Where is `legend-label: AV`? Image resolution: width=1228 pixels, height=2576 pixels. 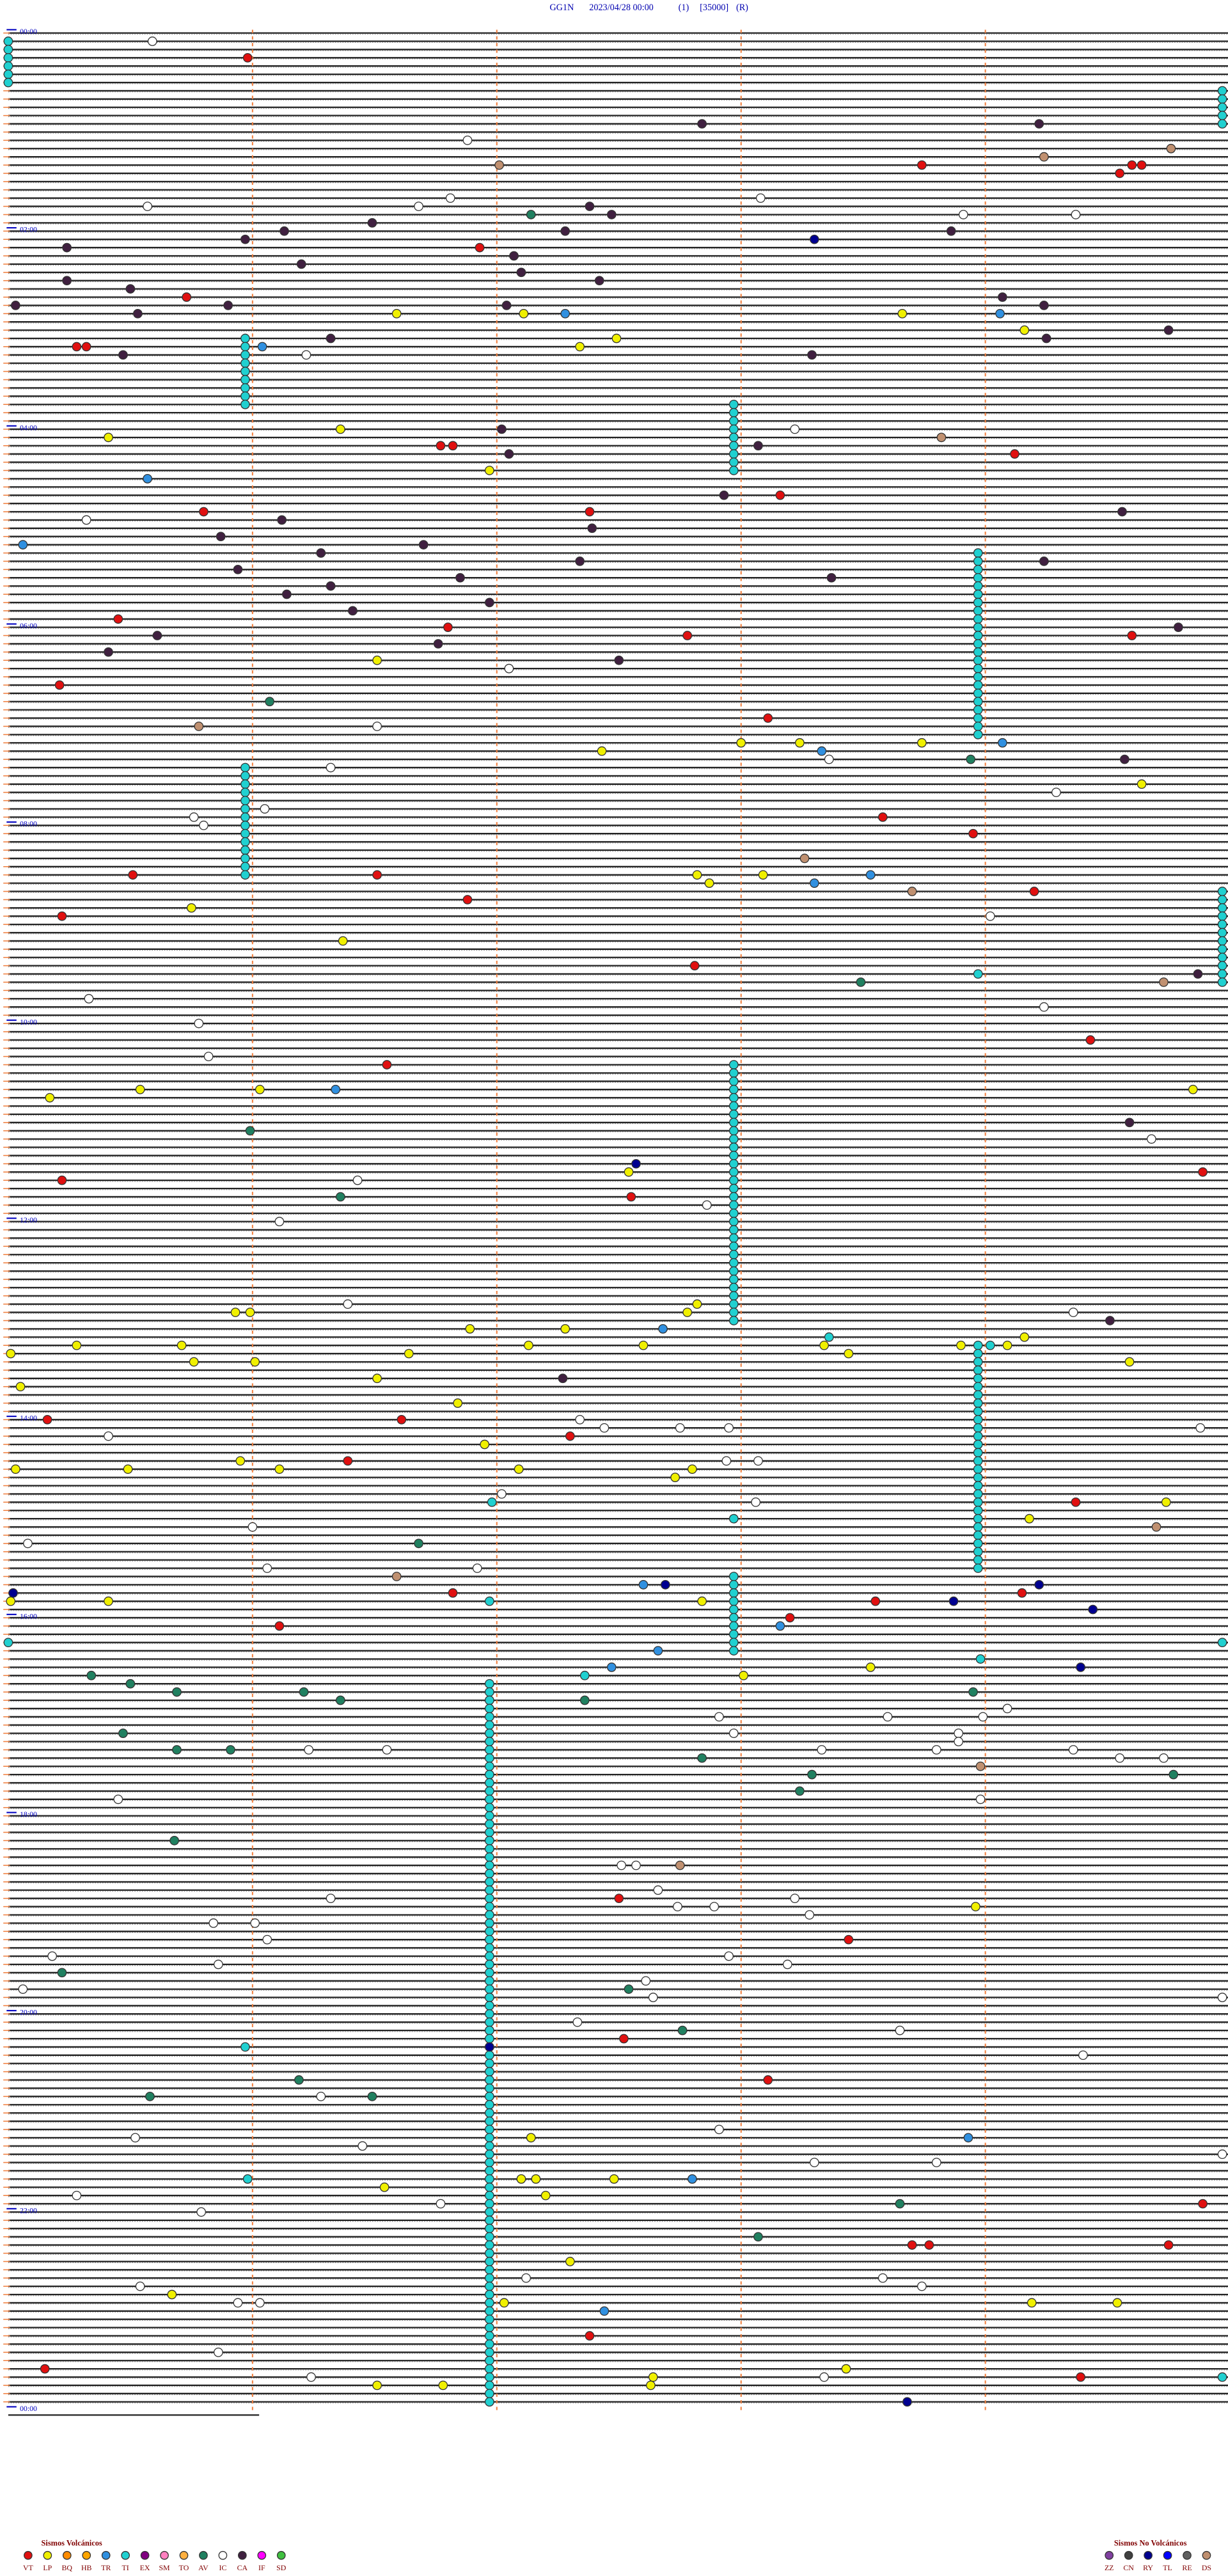
legend-label: AV is located at coordinates (203, 2567).